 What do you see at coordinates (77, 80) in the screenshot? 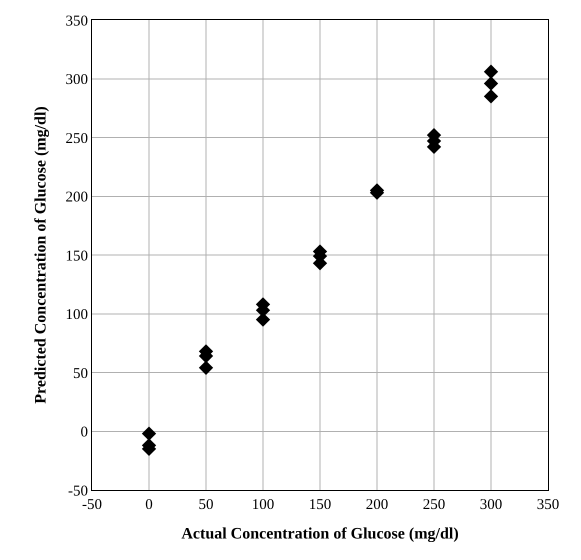
I see `y-tick-label: 300` at bounding box center [77, 80].